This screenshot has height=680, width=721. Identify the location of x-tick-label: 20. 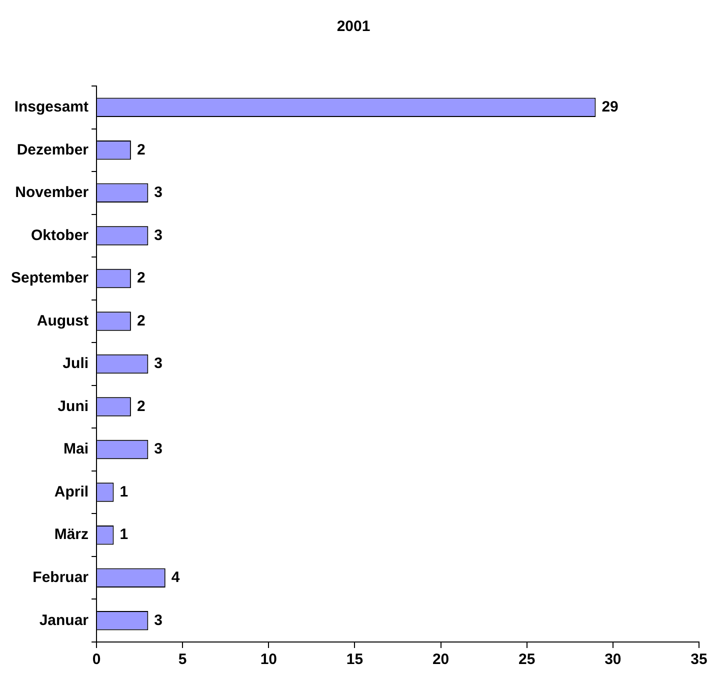
(441, 659).